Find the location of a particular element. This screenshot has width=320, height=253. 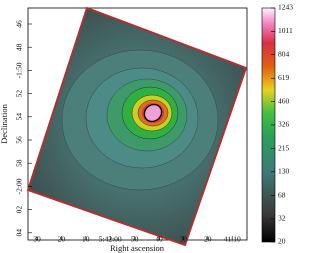

y-tick-label: 04 is located at coordinates (19, 233).